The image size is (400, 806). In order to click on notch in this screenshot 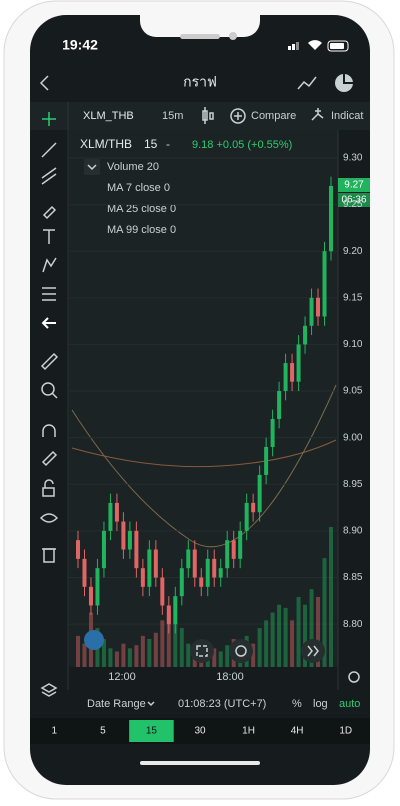, I will do `click(200, 26)`.